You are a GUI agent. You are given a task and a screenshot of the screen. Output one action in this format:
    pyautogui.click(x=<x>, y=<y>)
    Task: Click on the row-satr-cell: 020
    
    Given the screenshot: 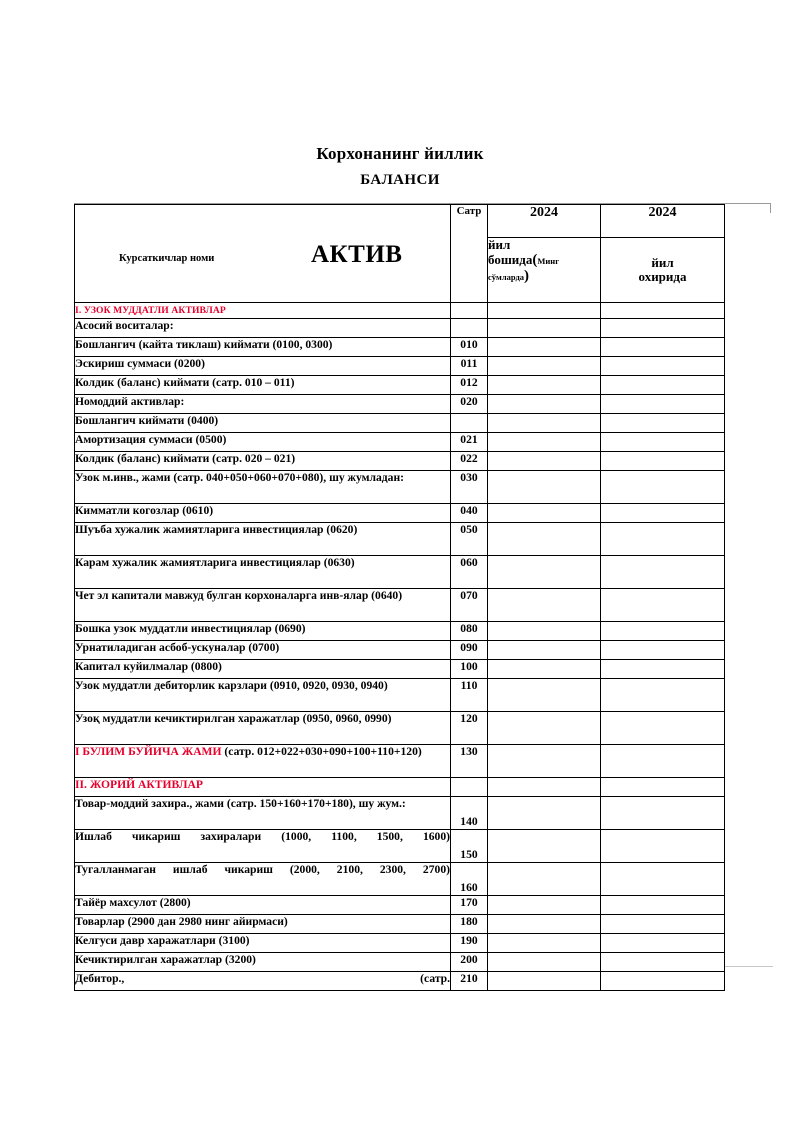 What is the action you would take?
    pyautogui.click(x=469, y=404)
    